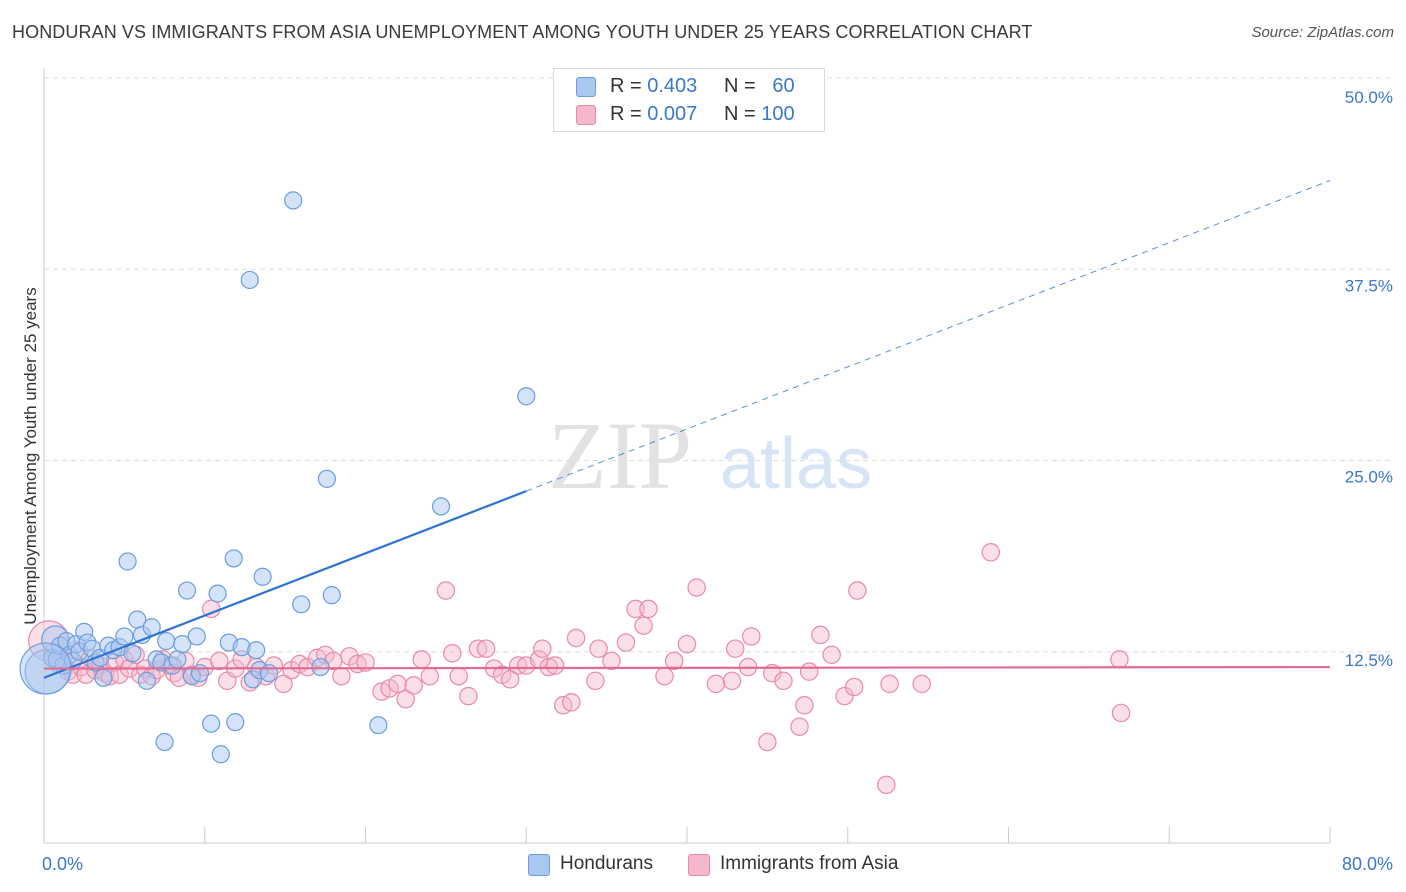 The width and height of the screenshot is (1406, 892). What do you see at coordinates (672, 114) in the screenshot?
I see `legend-r-value: 0.007` at bounding box center [672, 114].